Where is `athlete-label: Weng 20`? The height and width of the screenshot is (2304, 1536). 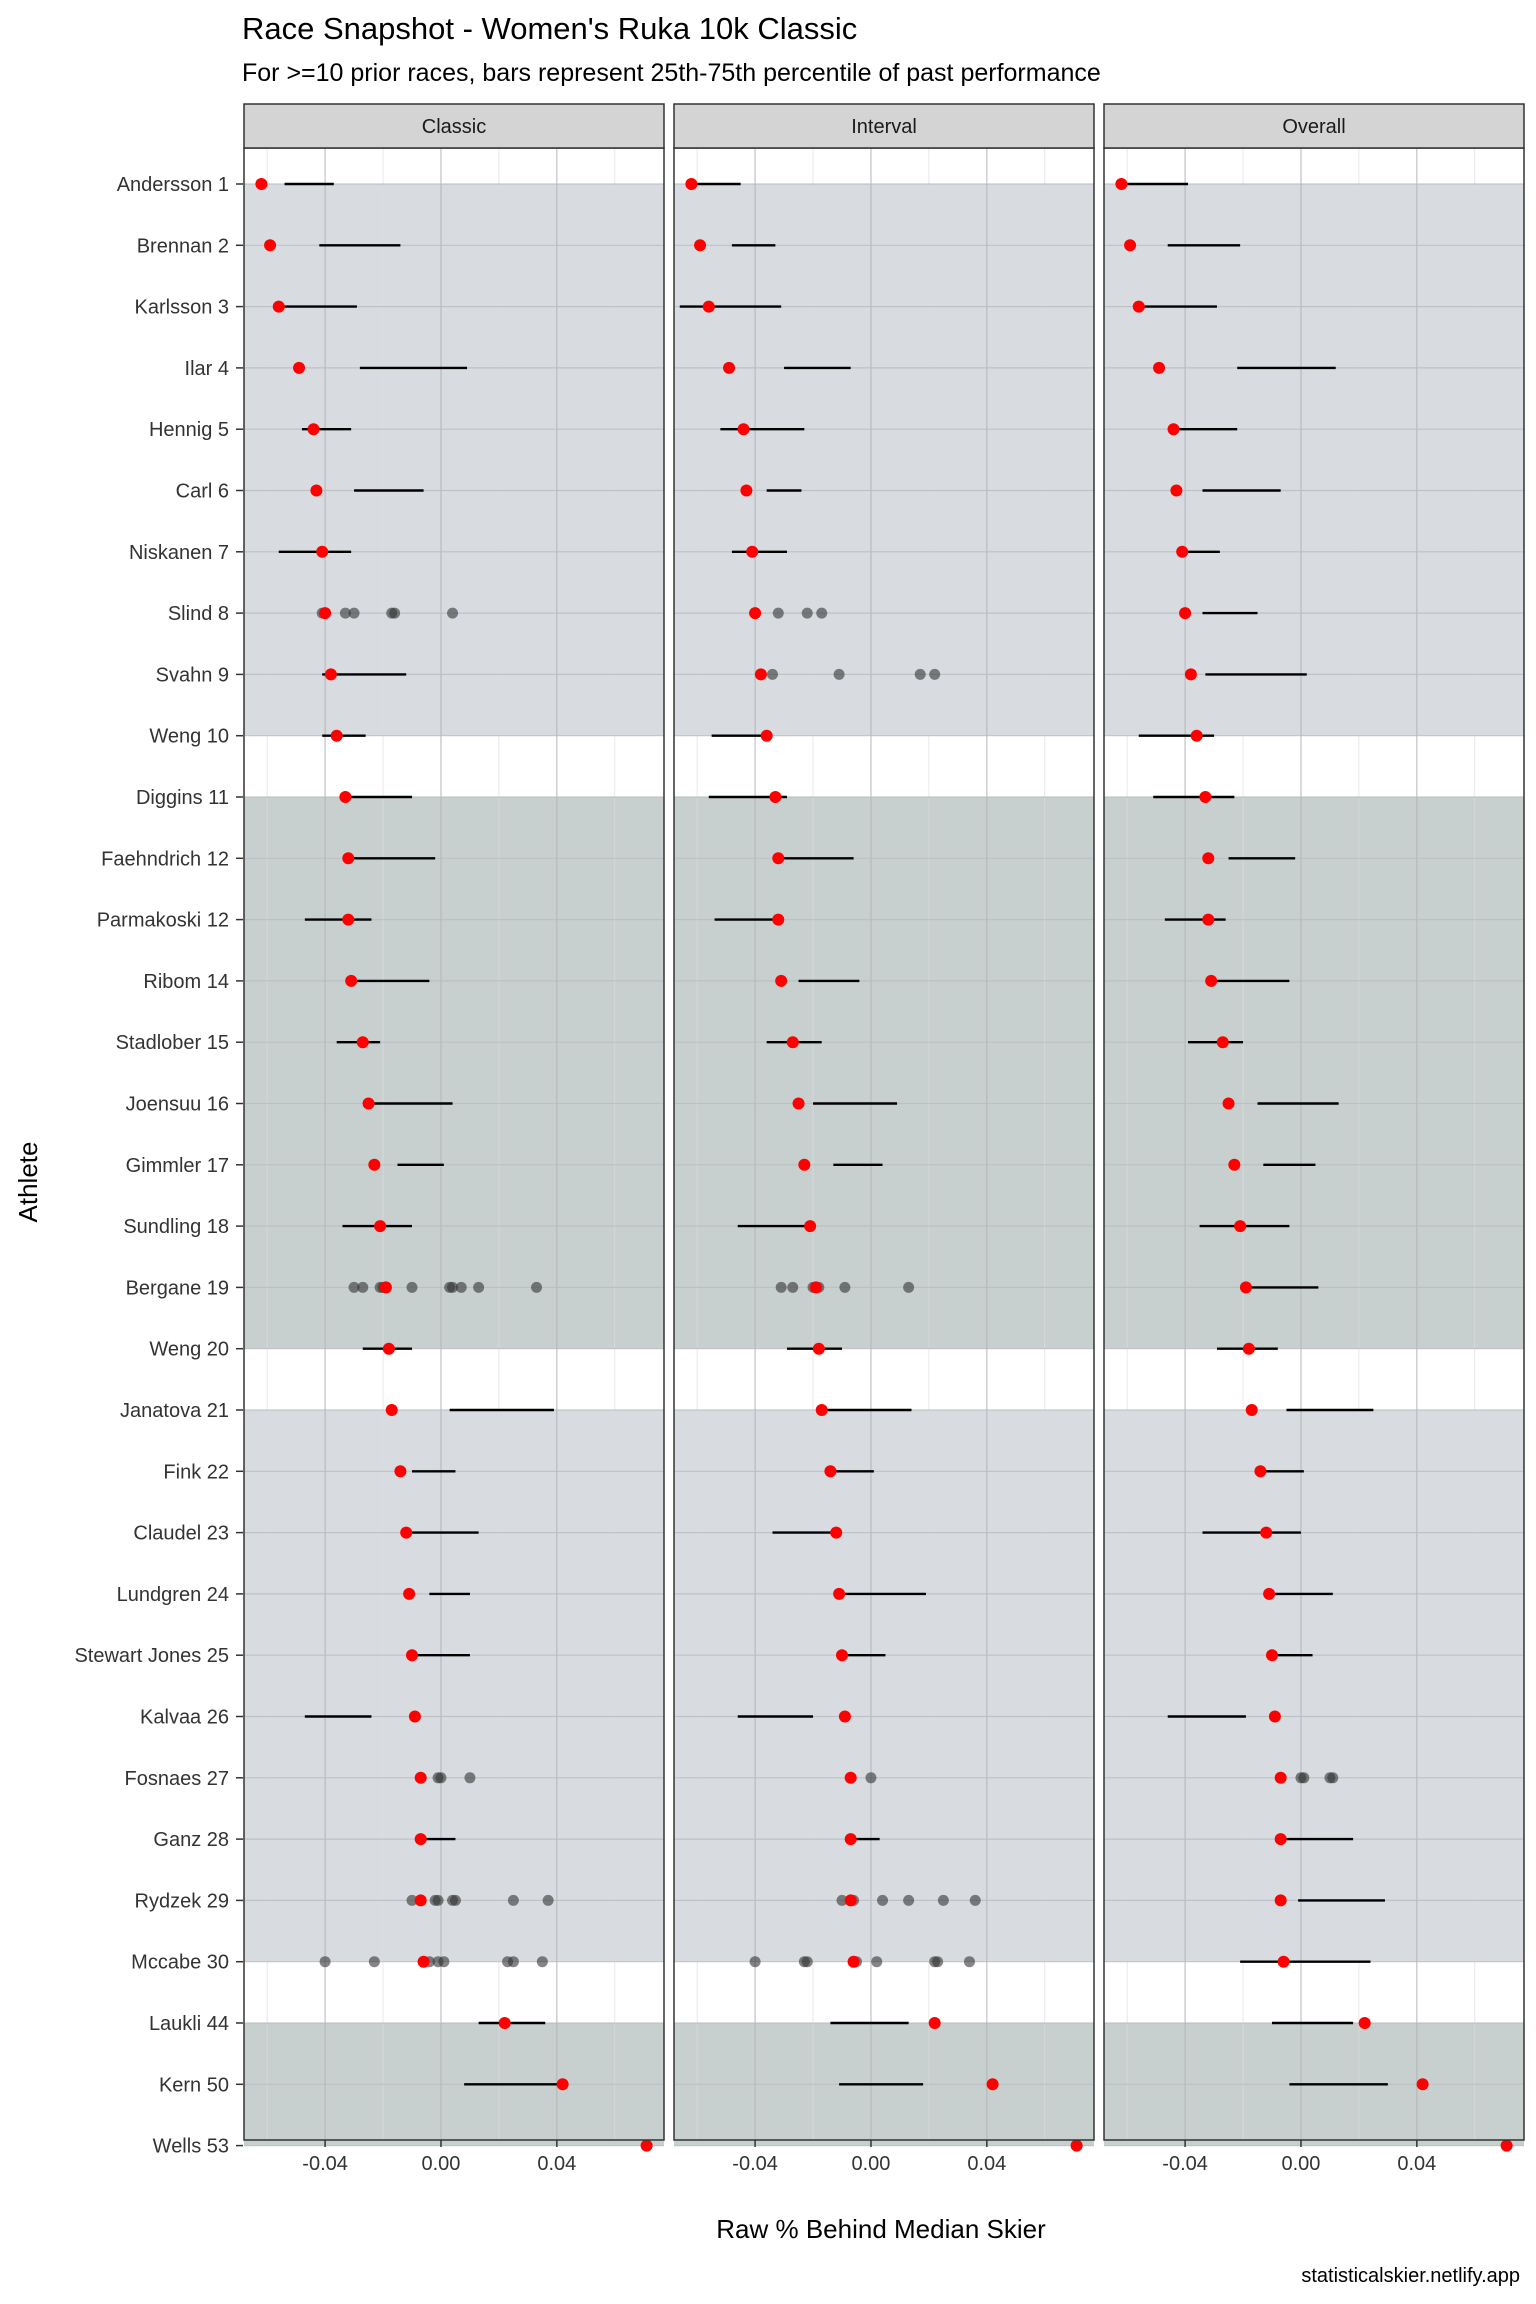 athlete-label: Weng 20 is located at coordinates (189, 1350).